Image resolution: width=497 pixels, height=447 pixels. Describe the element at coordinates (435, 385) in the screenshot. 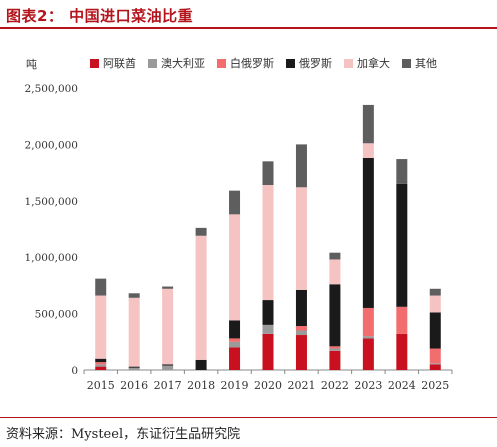

I see `x-tick-label: 2025` at that location.